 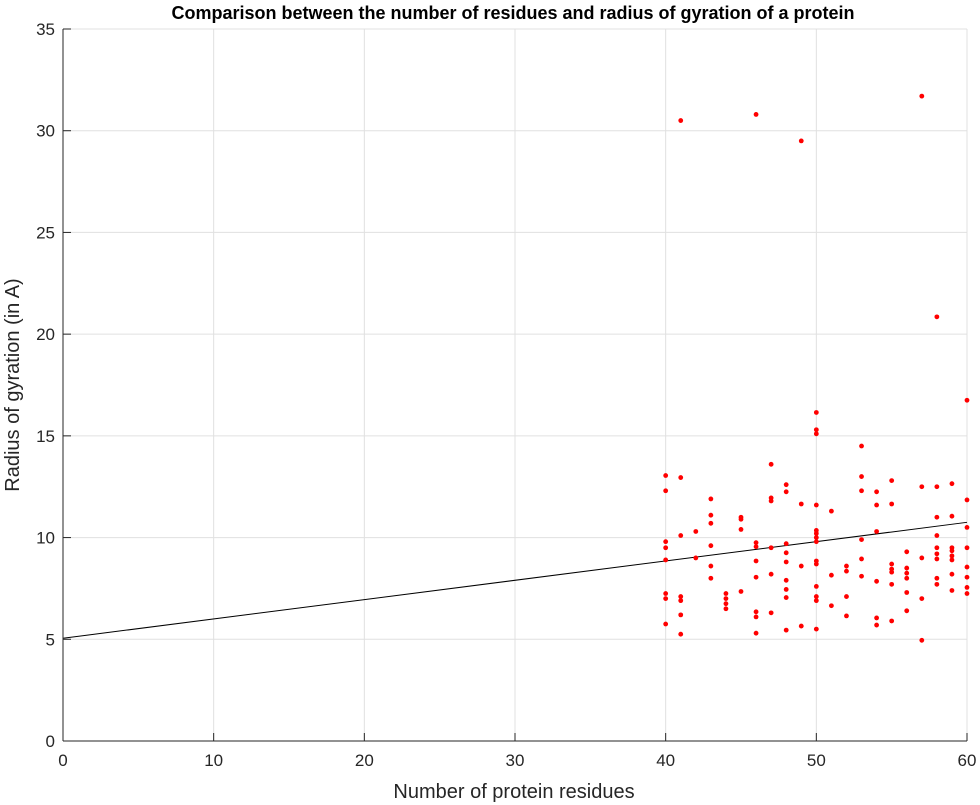 What do you see at coordinates (62, 760) in the screenshot?
I see `x-tick-label: 0` at bounding box center [62, 760].